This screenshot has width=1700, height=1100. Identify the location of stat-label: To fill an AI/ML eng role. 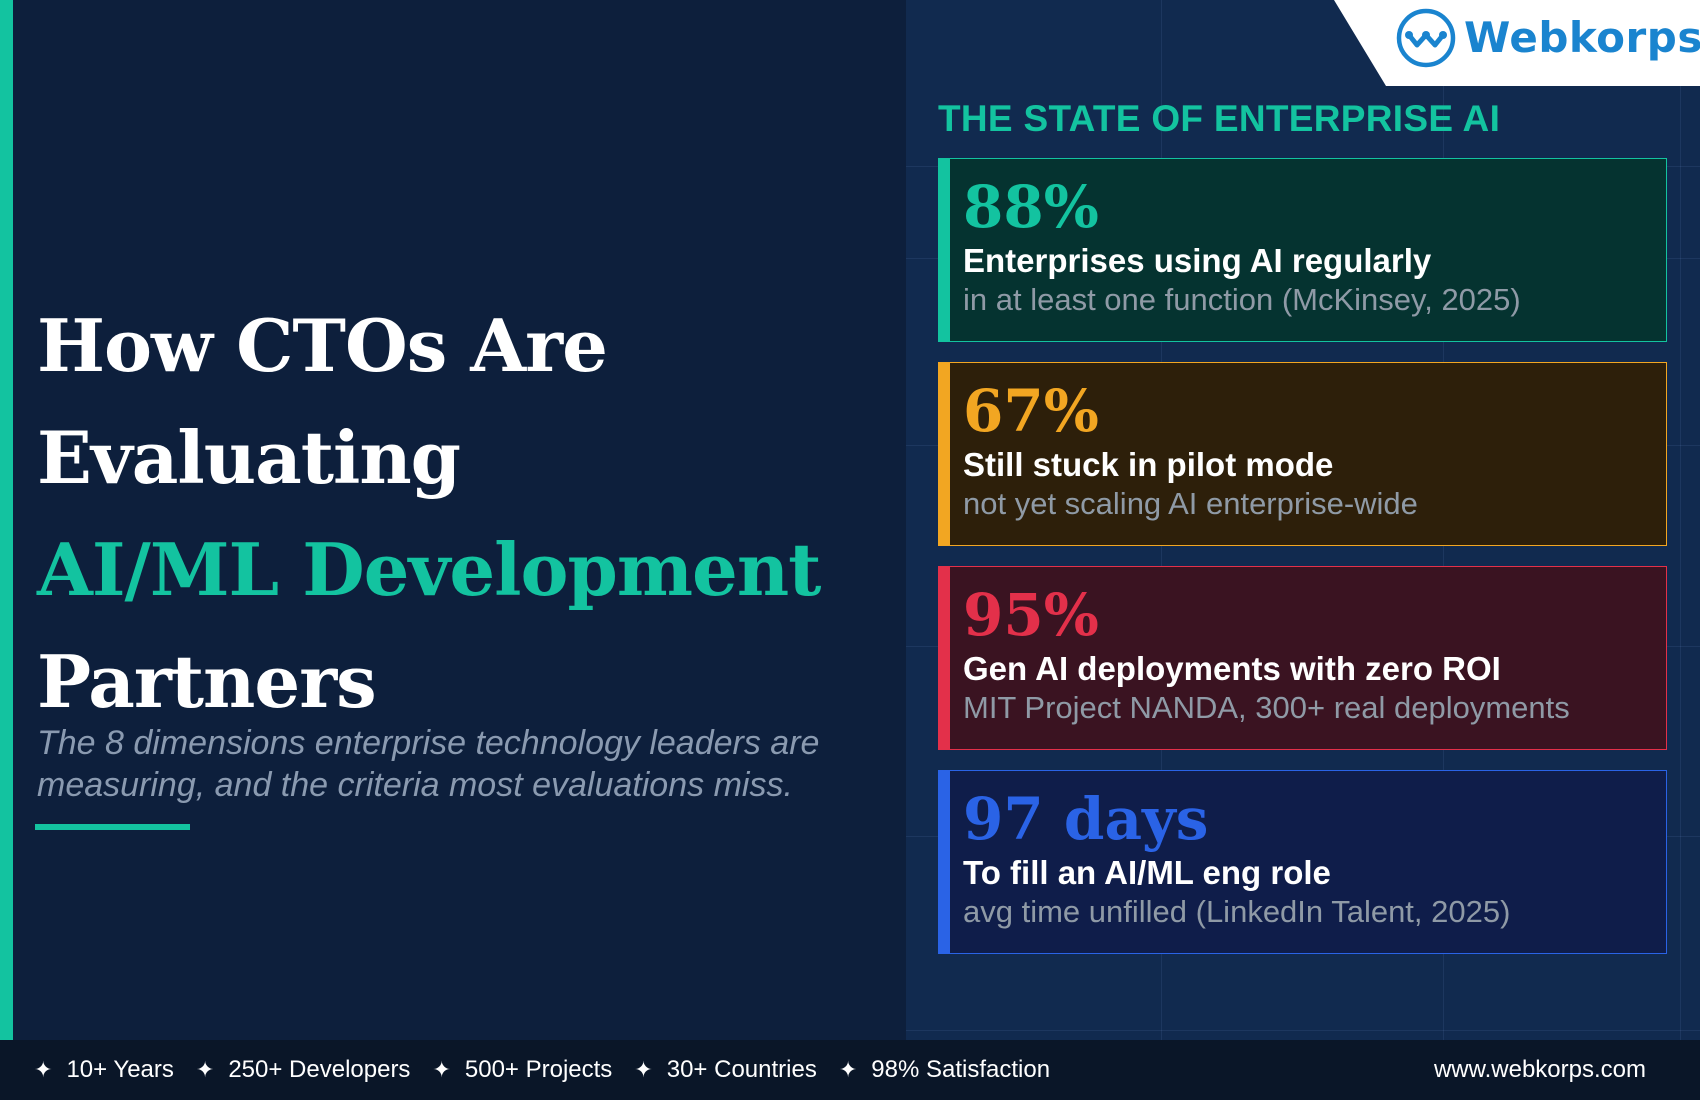
(1147, 872).